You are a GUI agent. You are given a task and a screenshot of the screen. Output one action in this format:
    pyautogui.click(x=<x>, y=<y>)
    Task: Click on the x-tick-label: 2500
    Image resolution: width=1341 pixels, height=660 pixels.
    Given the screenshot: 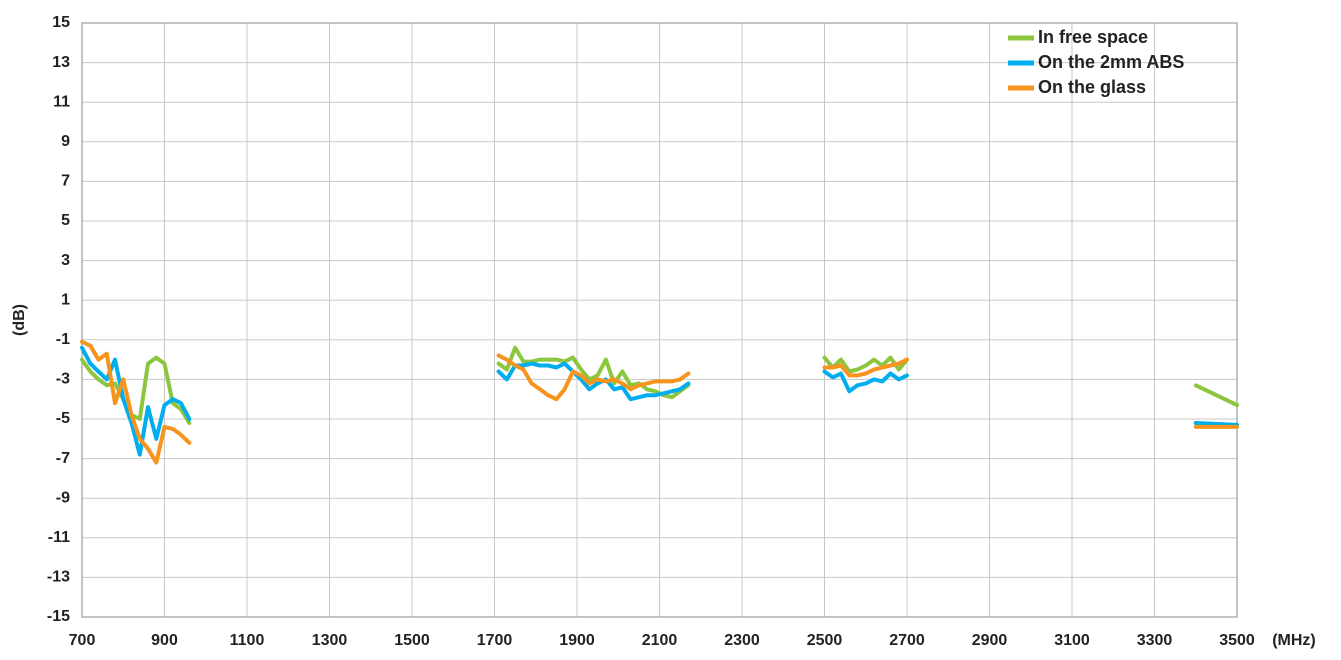 What is the action you would take?
    pyautogui.click(x=825, y=640)
    